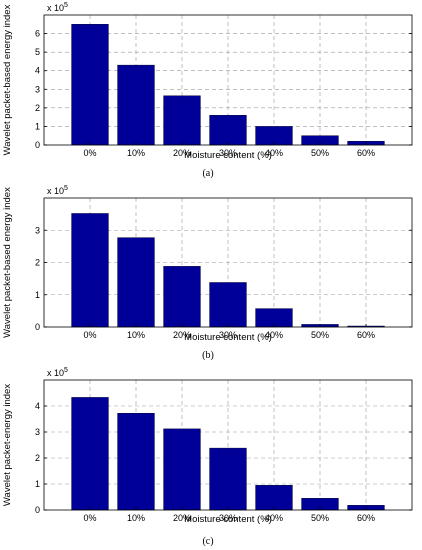 This screenshot has height=550, width=422. Describe the element at coordinates (207, 541) in the screenshot. I see `panel-caption: (c)` at that location.